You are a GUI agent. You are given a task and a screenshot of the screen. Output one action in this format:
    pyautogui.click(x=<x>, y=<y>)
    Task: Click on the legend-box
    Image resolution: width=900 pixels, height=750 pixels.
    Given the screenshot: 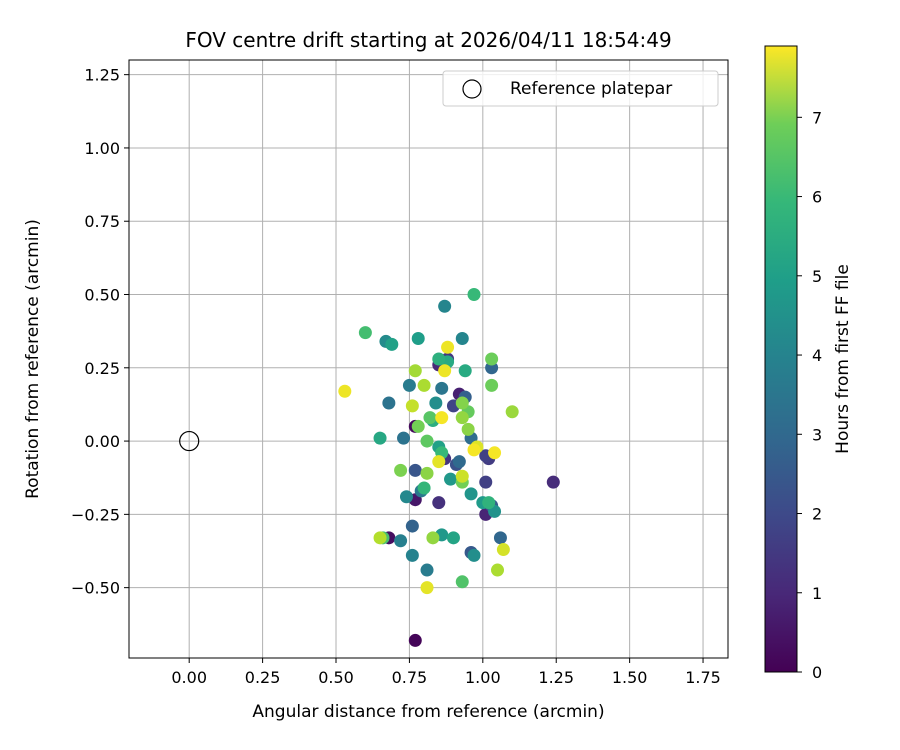 What is the action you would take?
    pyautogui.click(x=580, y=88)
    